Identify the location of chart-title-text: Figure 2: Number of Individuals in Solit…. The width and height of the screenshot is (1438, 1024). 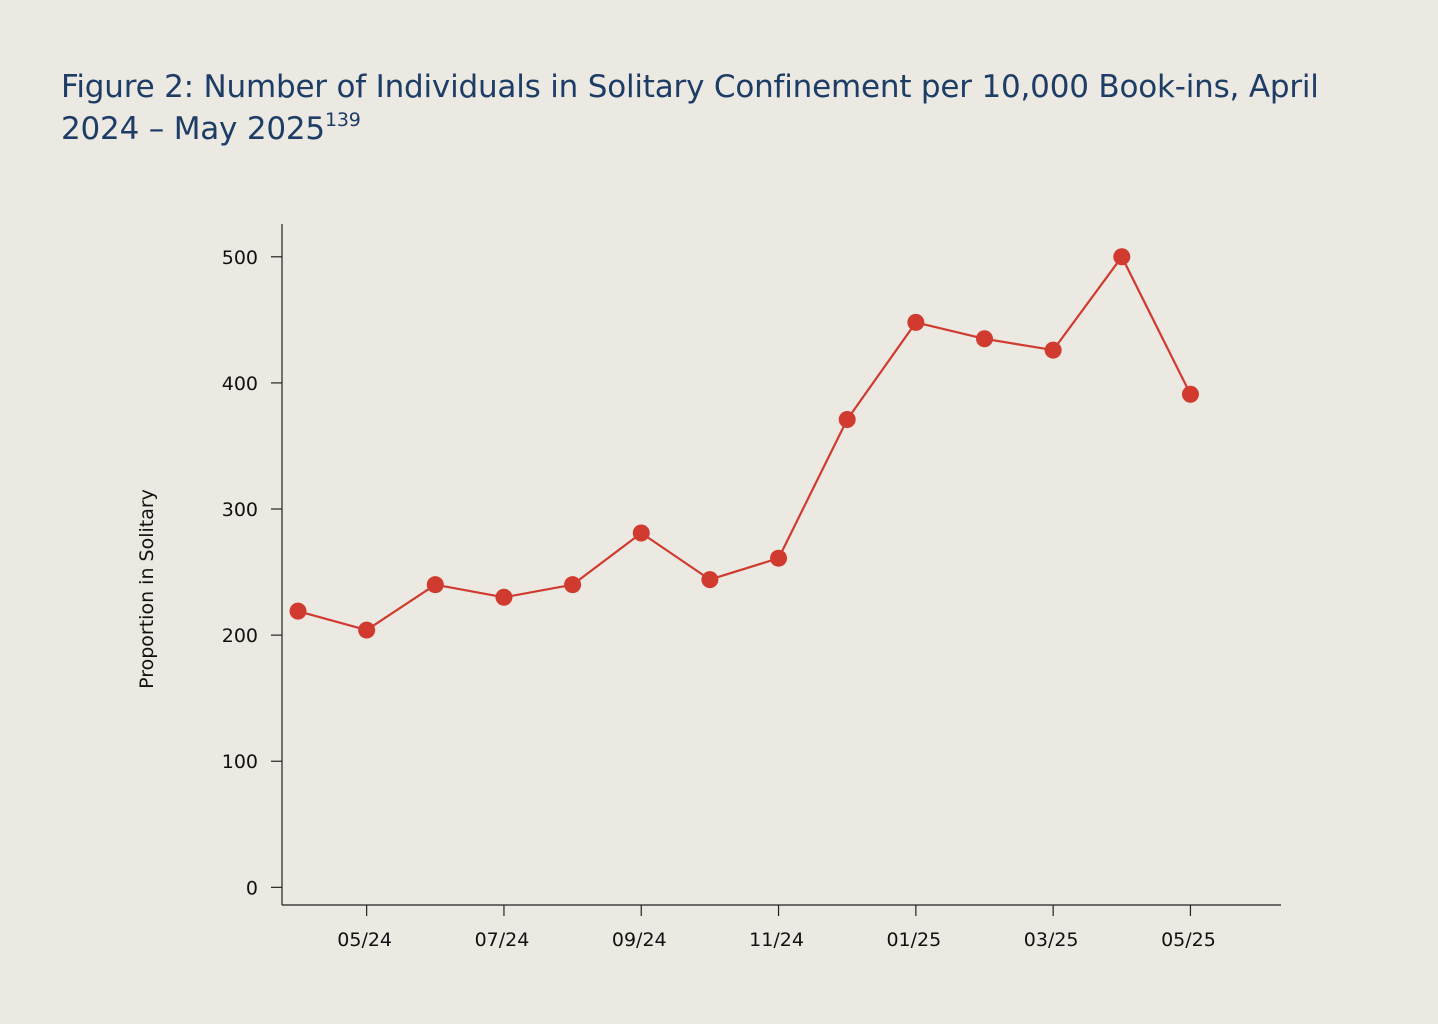
(690, 108).